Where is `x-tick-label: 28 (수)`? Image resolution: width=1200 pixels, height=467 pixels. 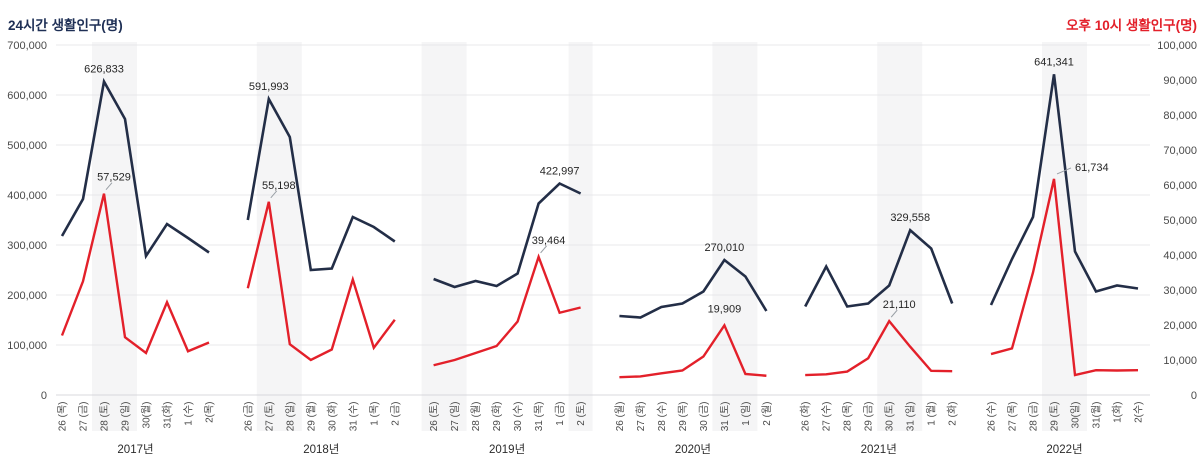
x-tick-label: 28 (수) is located at coordinates (662, 417).